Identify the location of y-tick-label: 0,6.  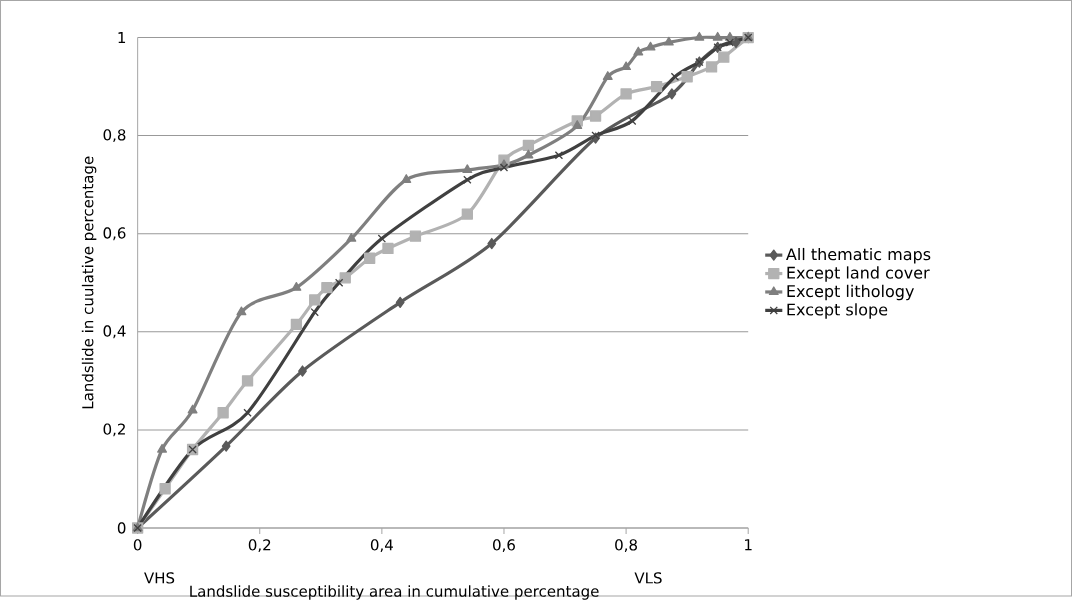
(114, 234).